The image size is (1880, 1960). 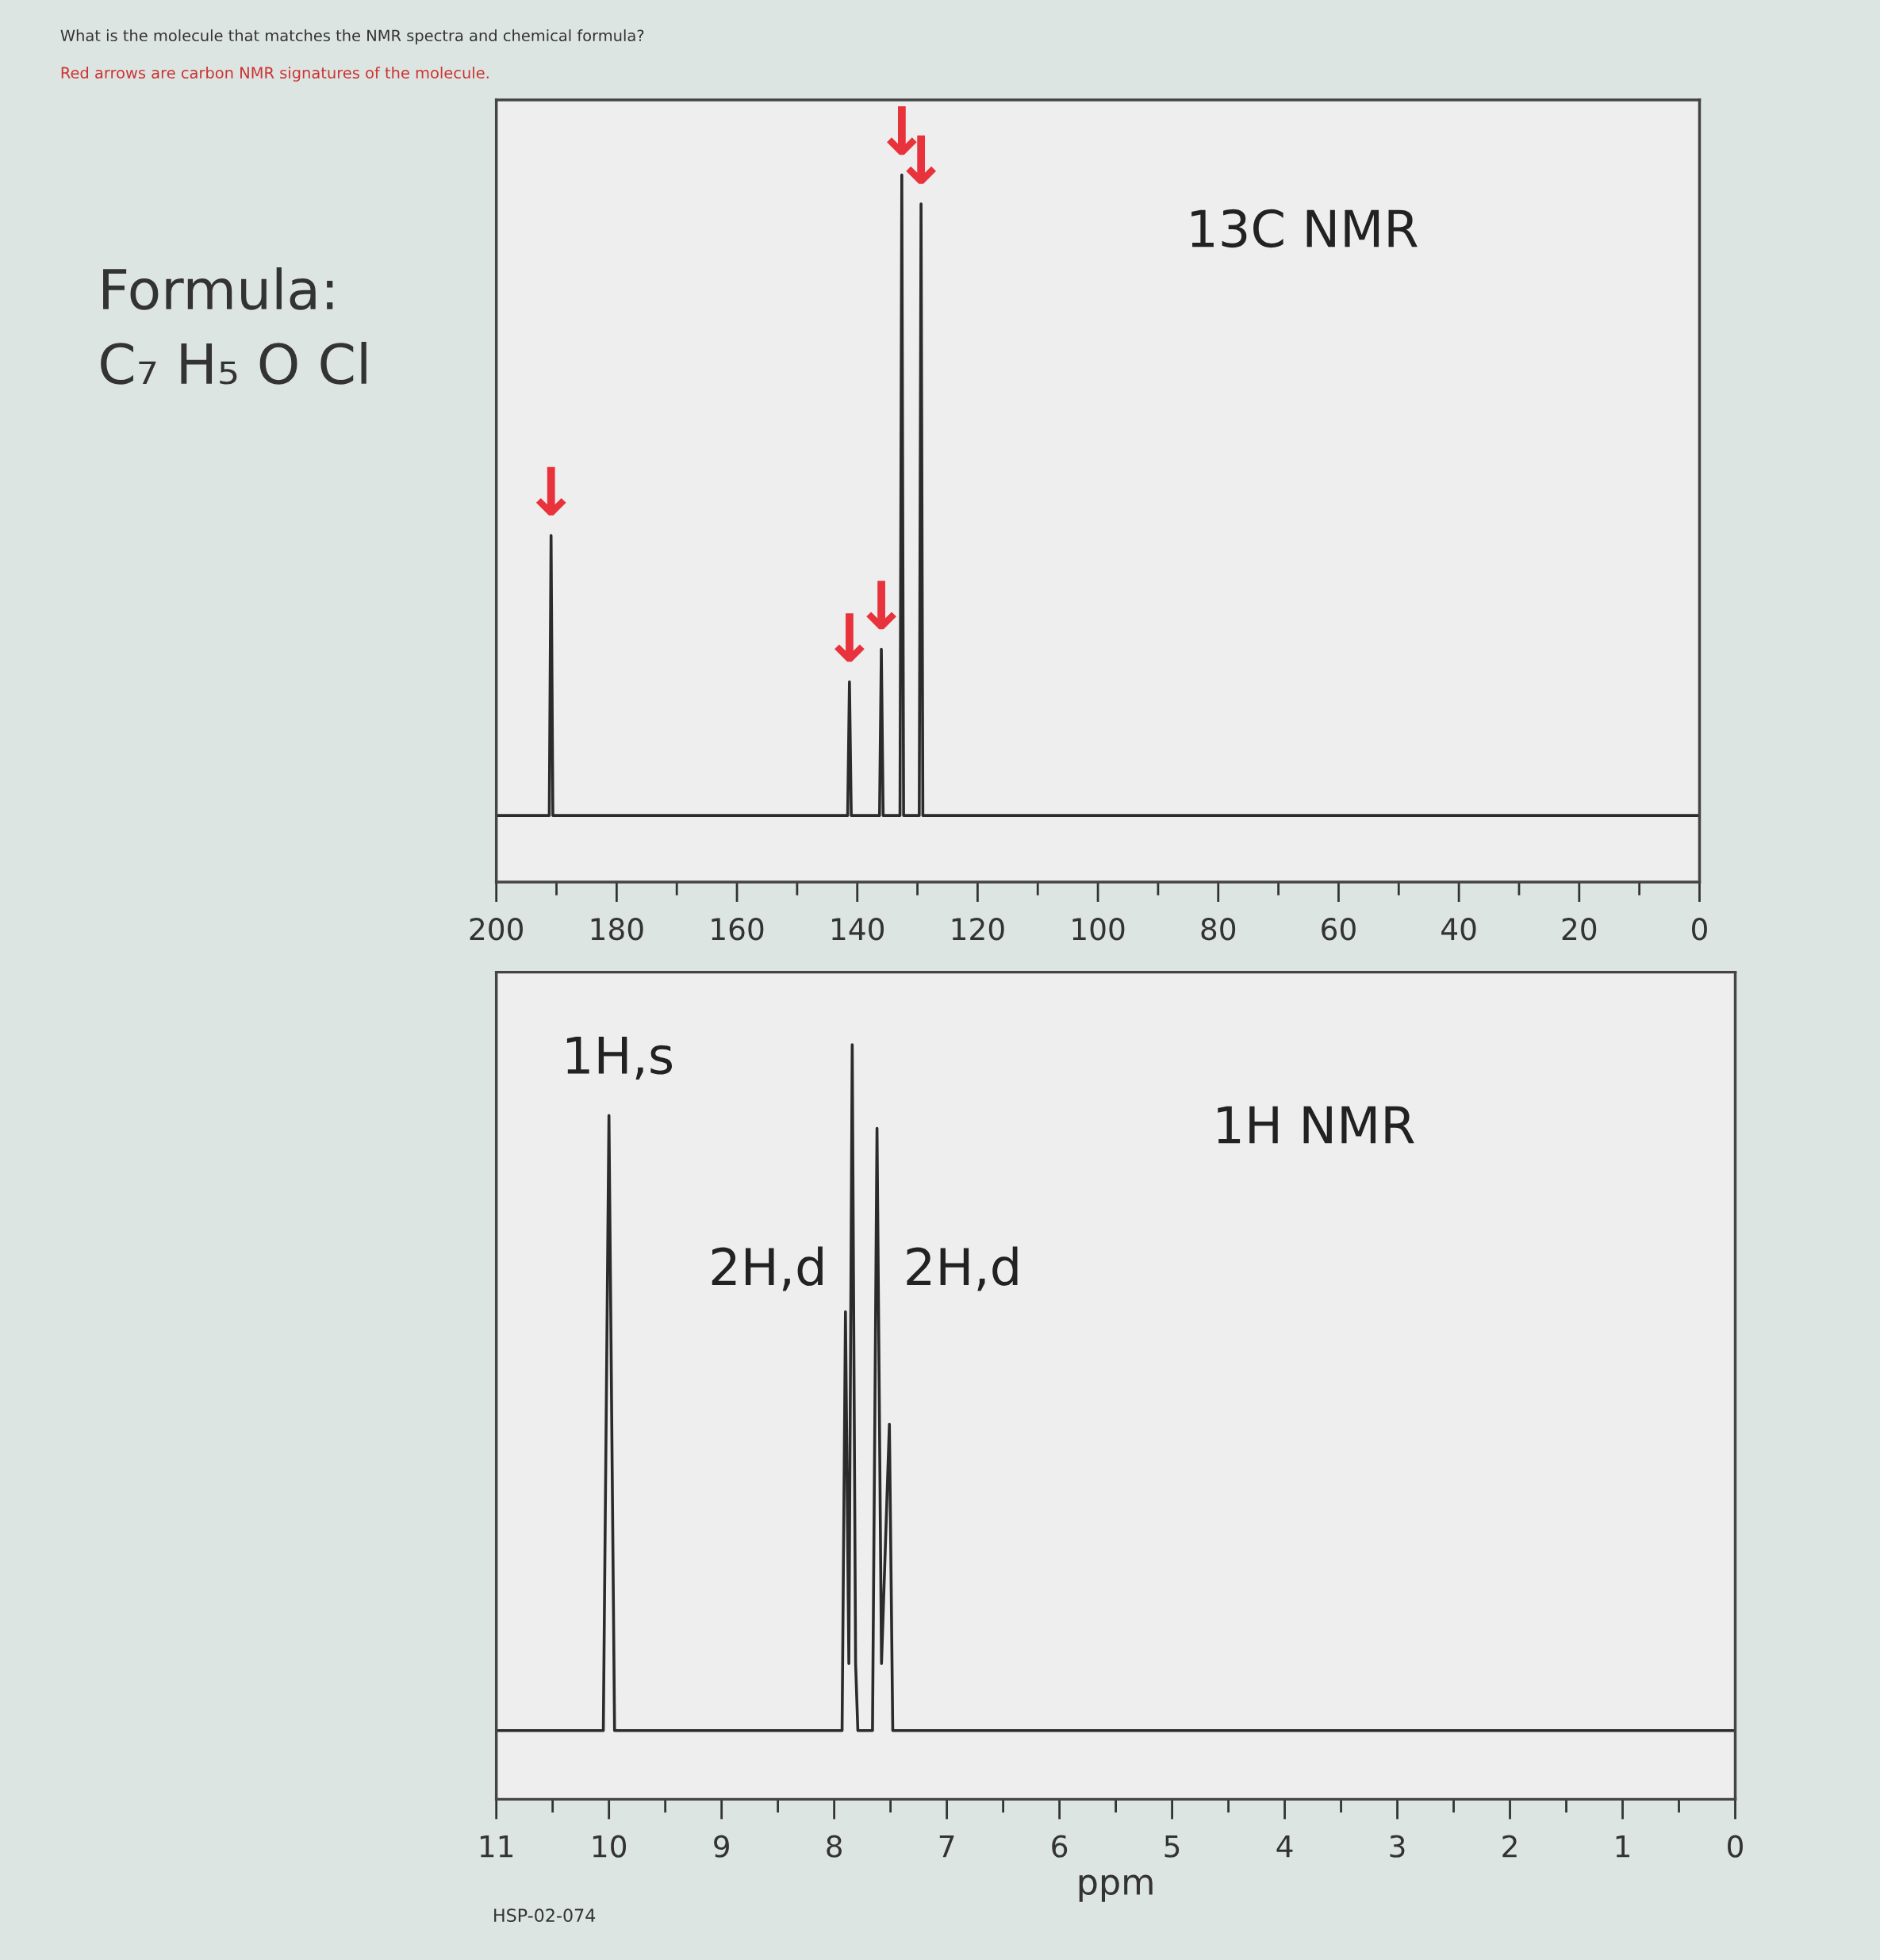 What do you see at coordinates (835, 1846) in the screenshot?
I see `x-tick-label: 8` at bounding box center [835, 1846].